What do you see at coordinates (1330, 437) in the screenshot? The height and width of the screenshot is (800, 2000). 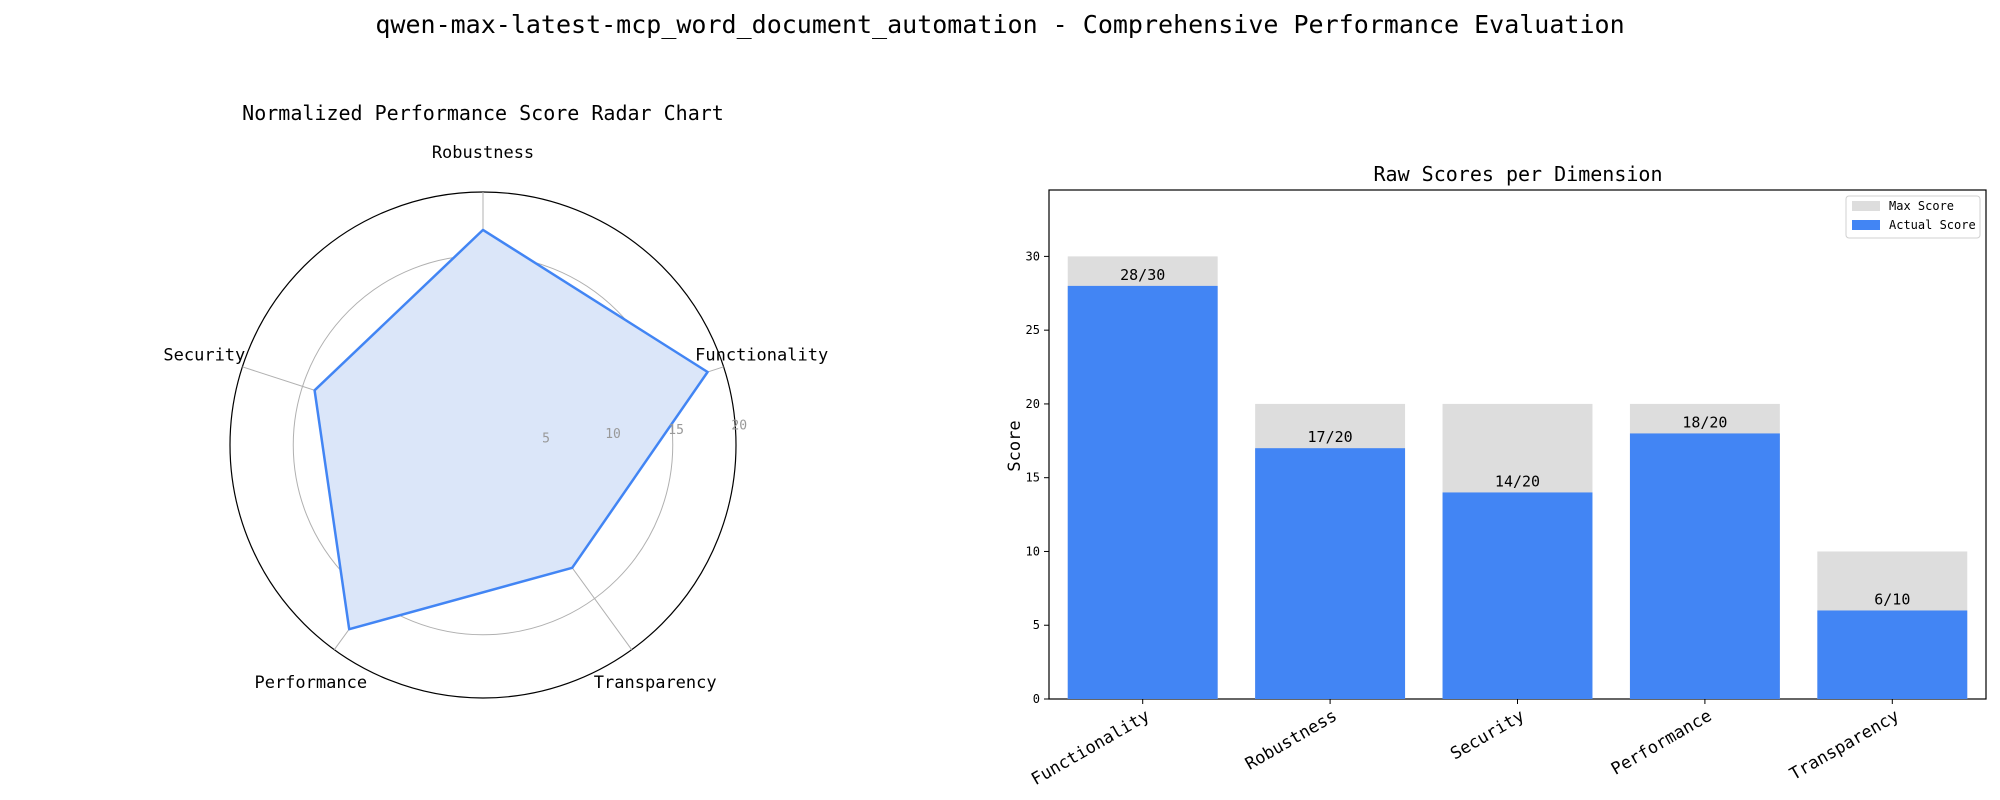 I see `bar-data-label: 17/20` at bounding box center [1330, 437].